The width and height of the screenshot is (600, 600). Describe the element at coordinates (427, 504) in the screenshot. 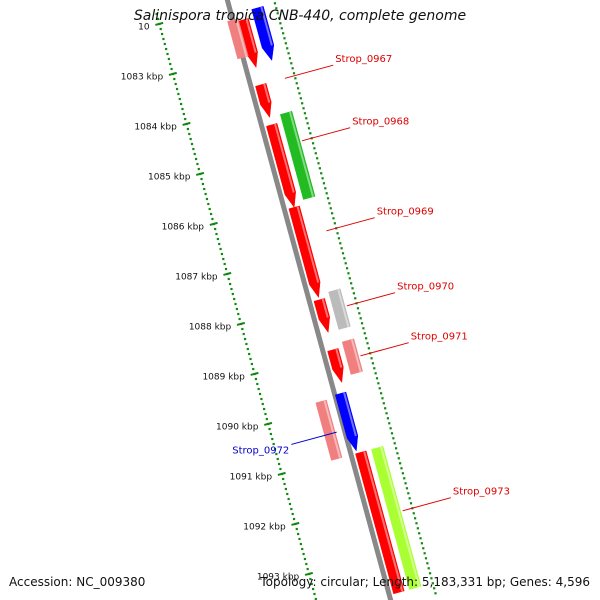

I see `gene-label-leader` at that location.